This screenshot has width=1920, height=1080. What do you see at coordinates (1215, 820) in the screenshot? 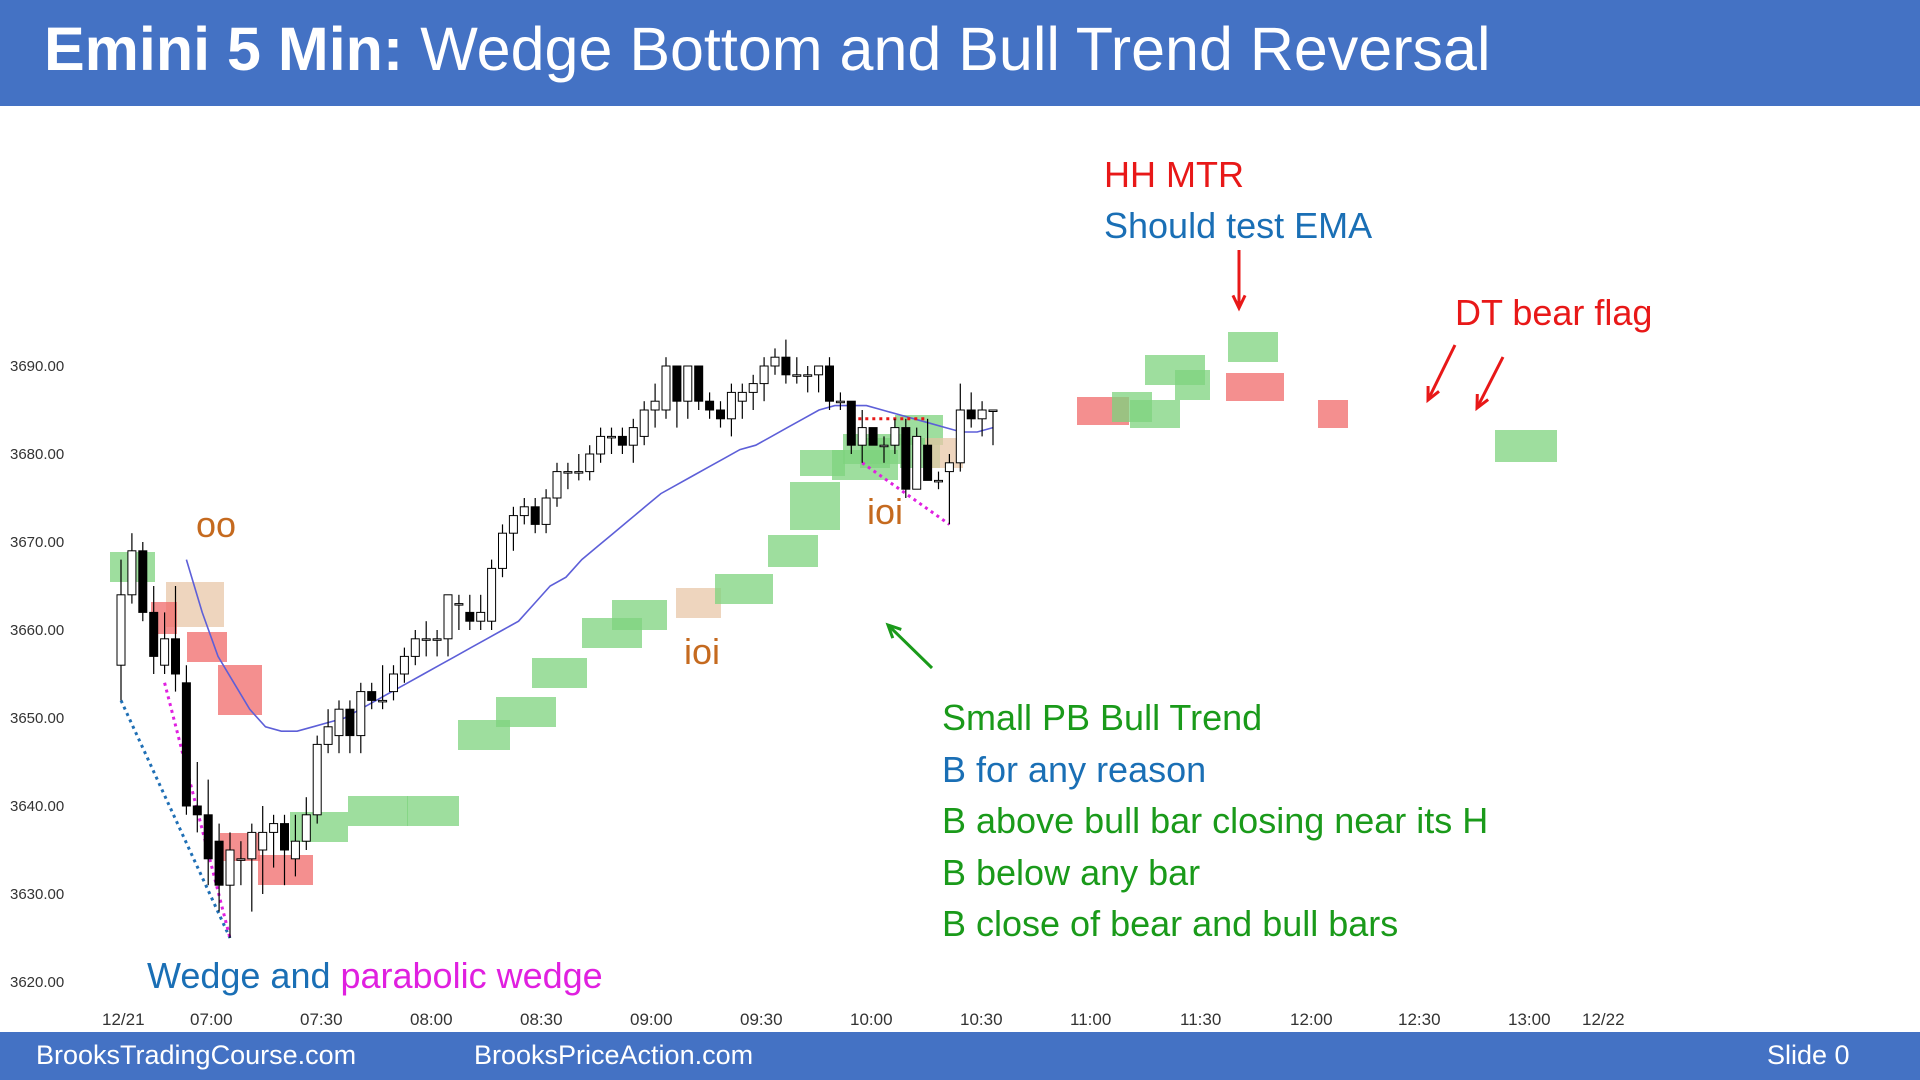
I see `annotation-b-above: B above bull bar closing near its H` at bounding box center [1215, 820].